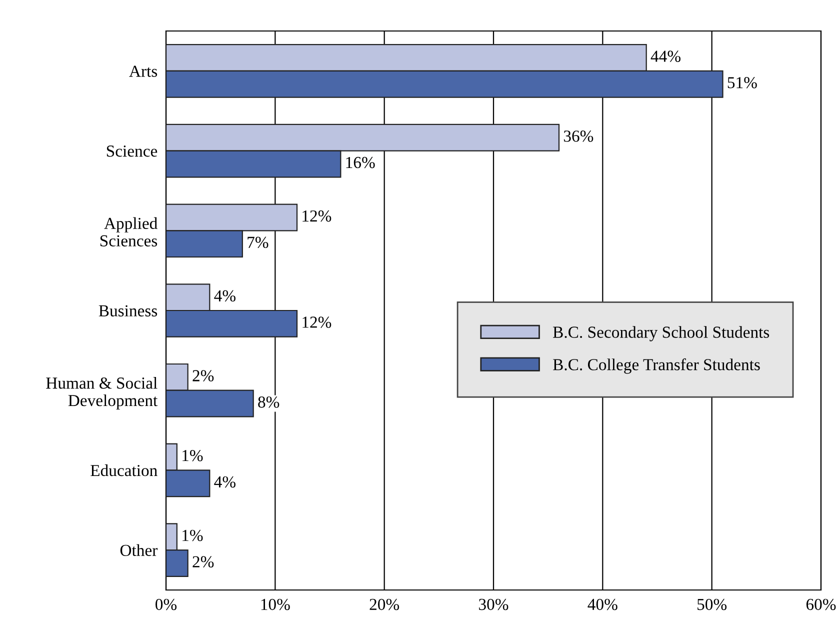 Image resolution: width=840 pixels, height=621 pixels. Describe the element at coordinates (656, 366) in the screenshot. I see `legend-label: B.C. College Transfer Students` at that location.